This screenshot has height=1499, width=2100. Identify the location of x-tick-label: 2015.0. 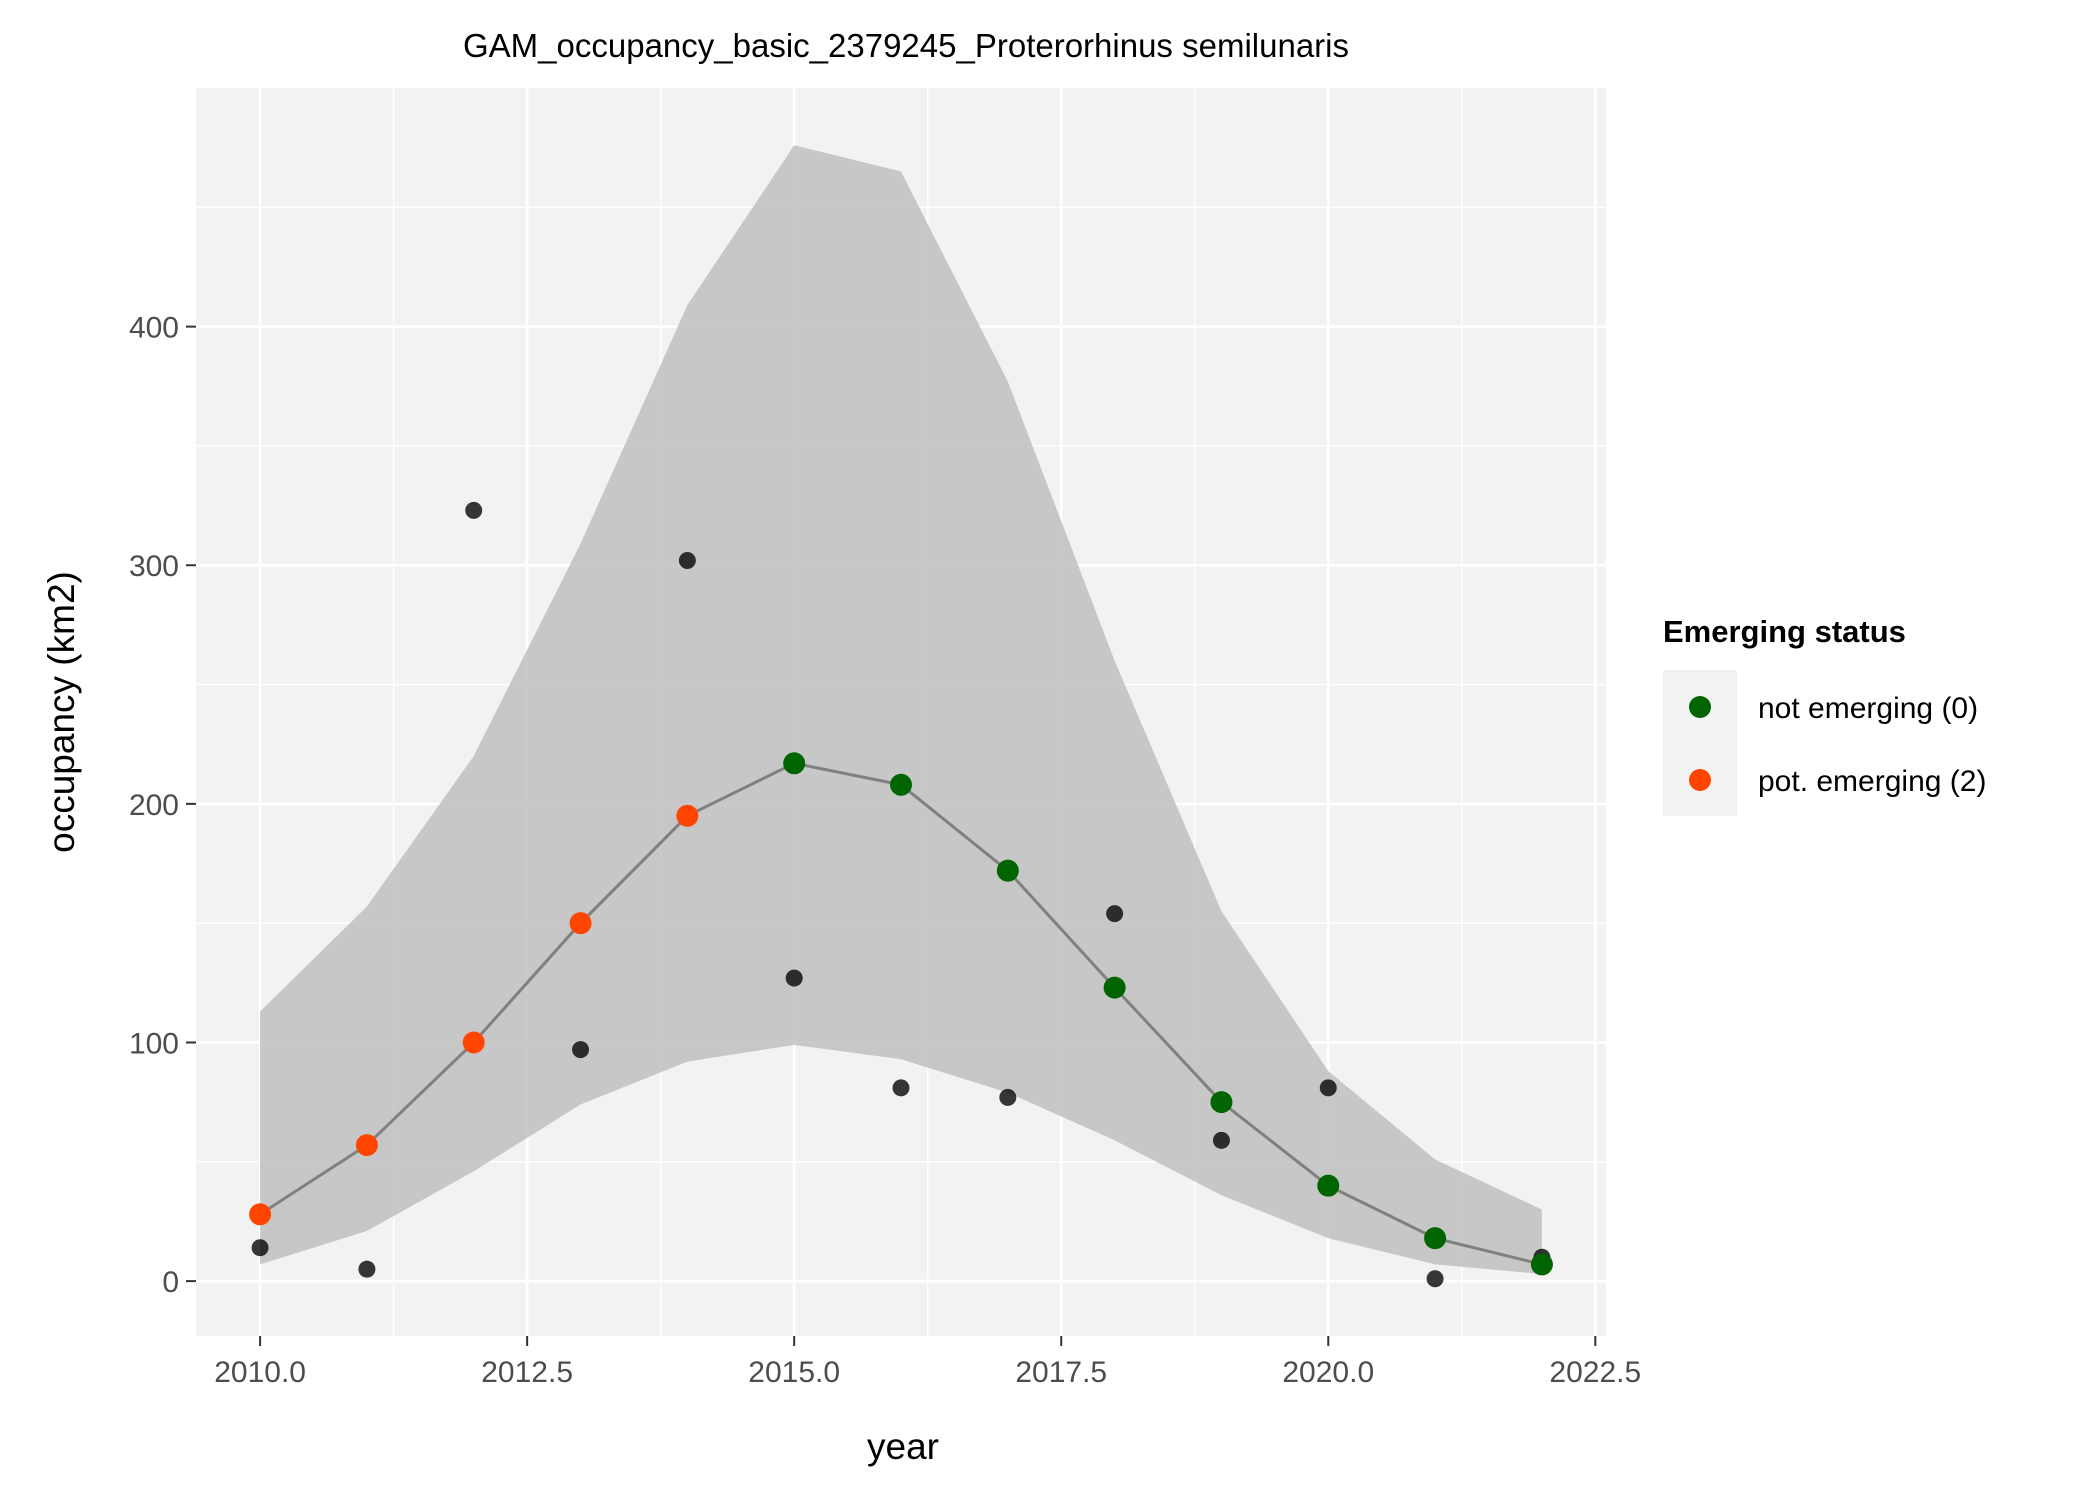
(794, 1372).